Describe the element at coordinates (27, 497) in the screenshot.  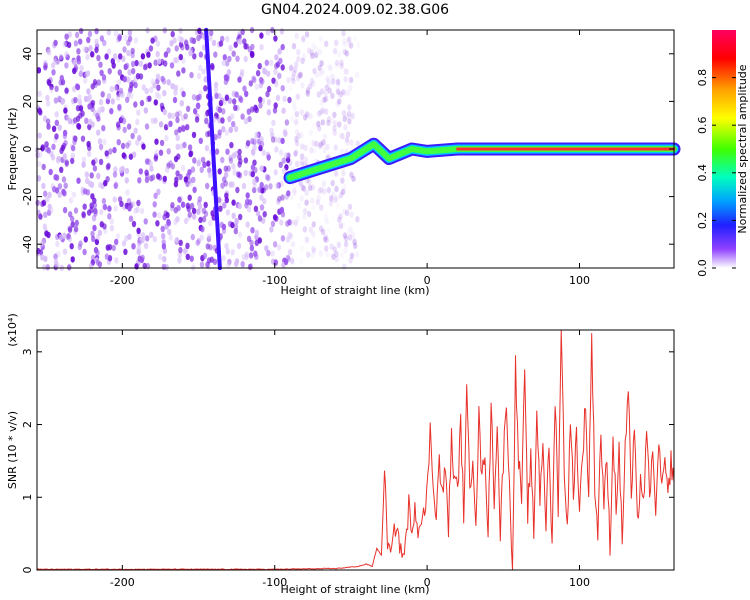
I see `snr-y-tick-label: 1` at that location.